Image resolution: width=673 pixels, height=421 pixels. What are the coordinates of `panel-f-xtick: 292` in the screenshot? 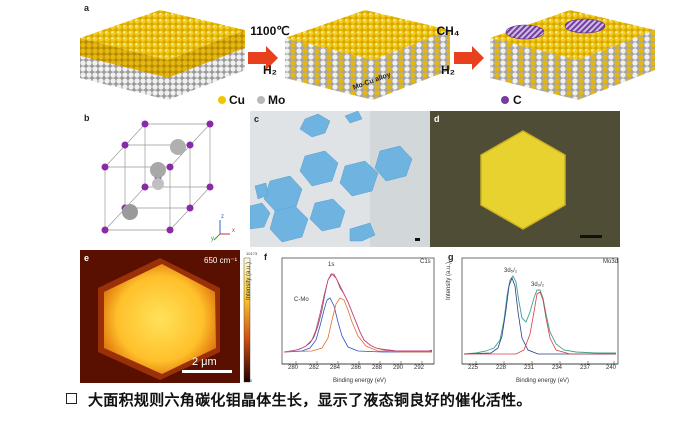 It's located at (419, 368).